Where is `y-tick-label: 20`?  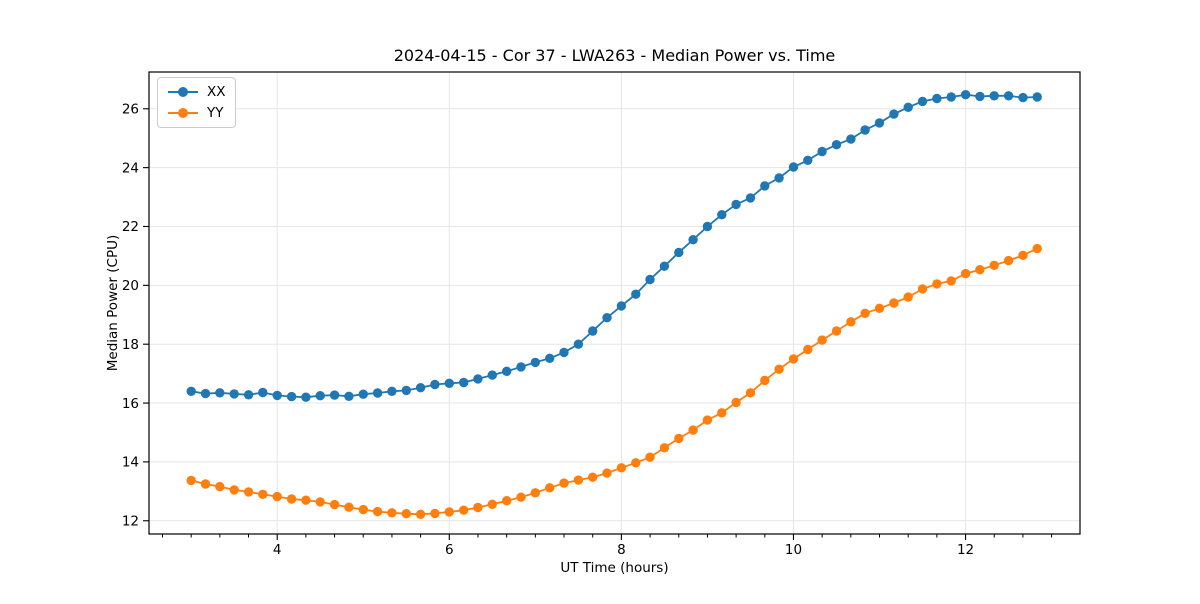
y-tick-label: 20 is located at coordinates (130, 286).